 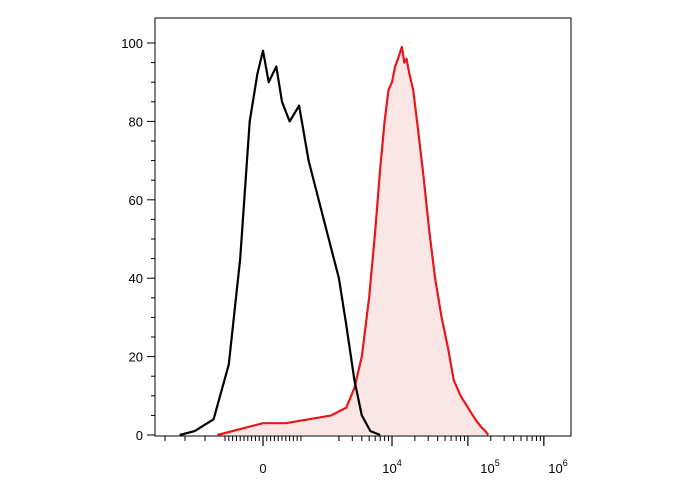 What do you see at coordinates (139, 435) in the screenshot?
I see `y-tick-label: 0` at bounding box center [139, 435].